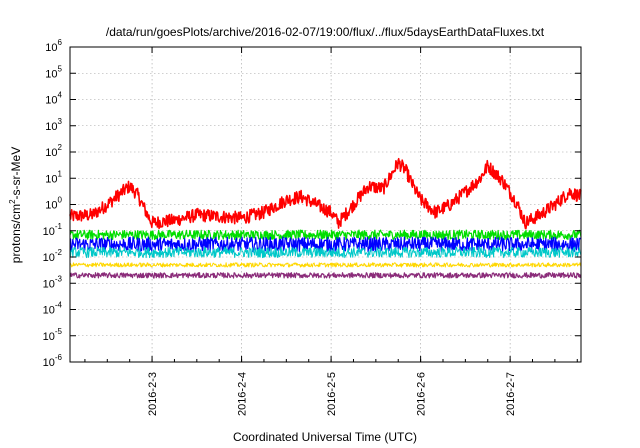  Describe the element at coordinates (53, 361) in the screenshot. I see `y-tick-label: 10⁻⁶` at that location.